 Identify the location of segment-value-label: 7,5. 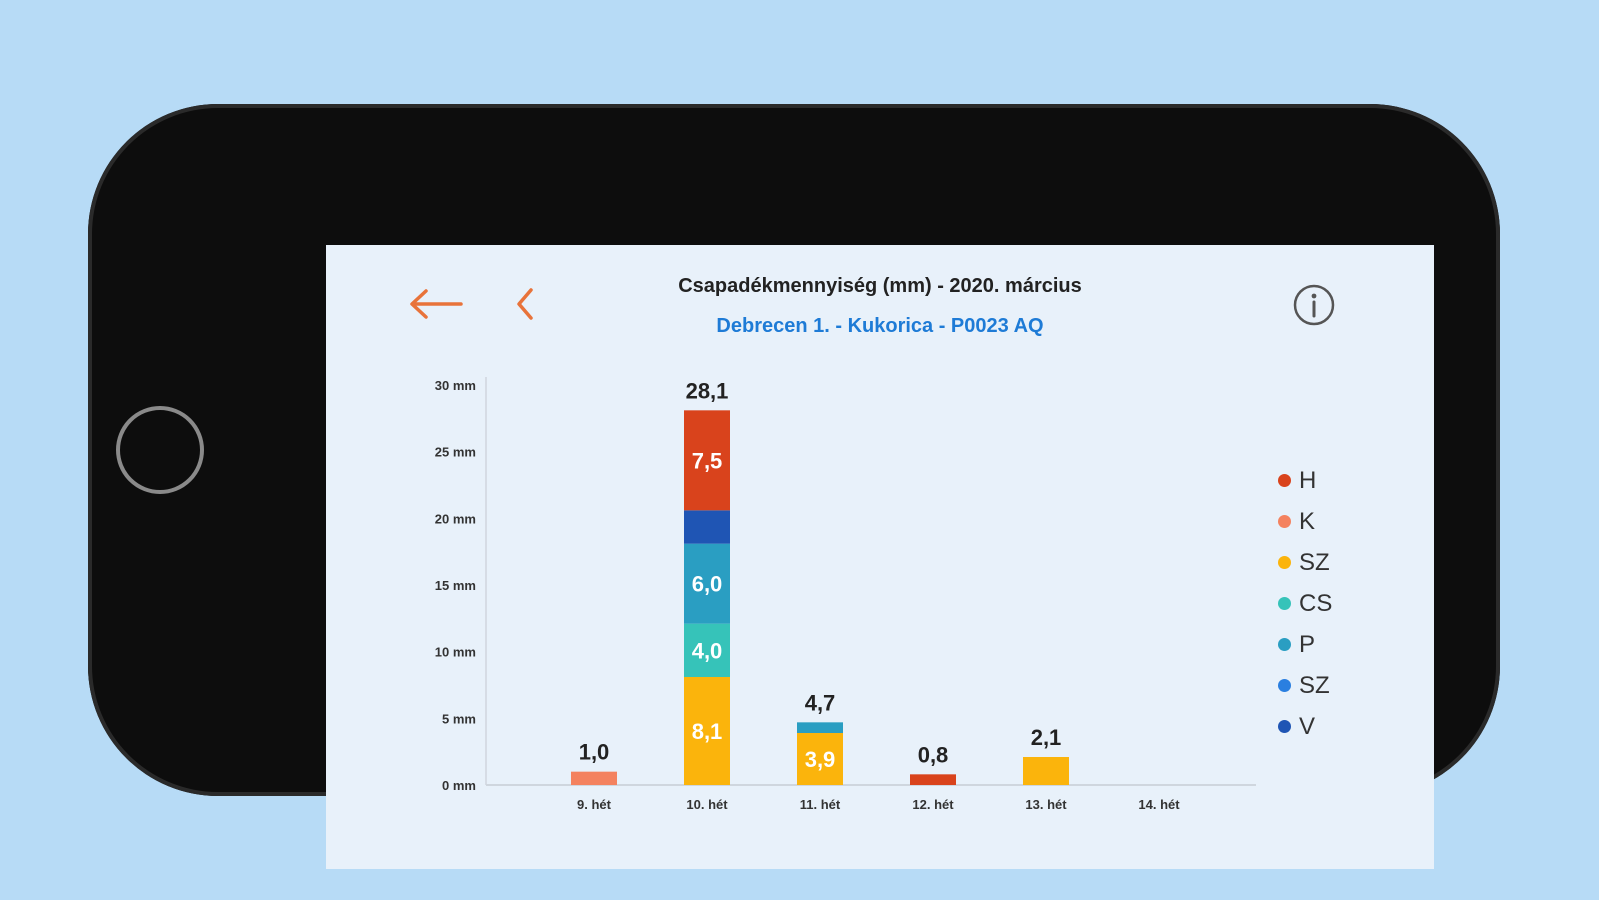
(707, 460).